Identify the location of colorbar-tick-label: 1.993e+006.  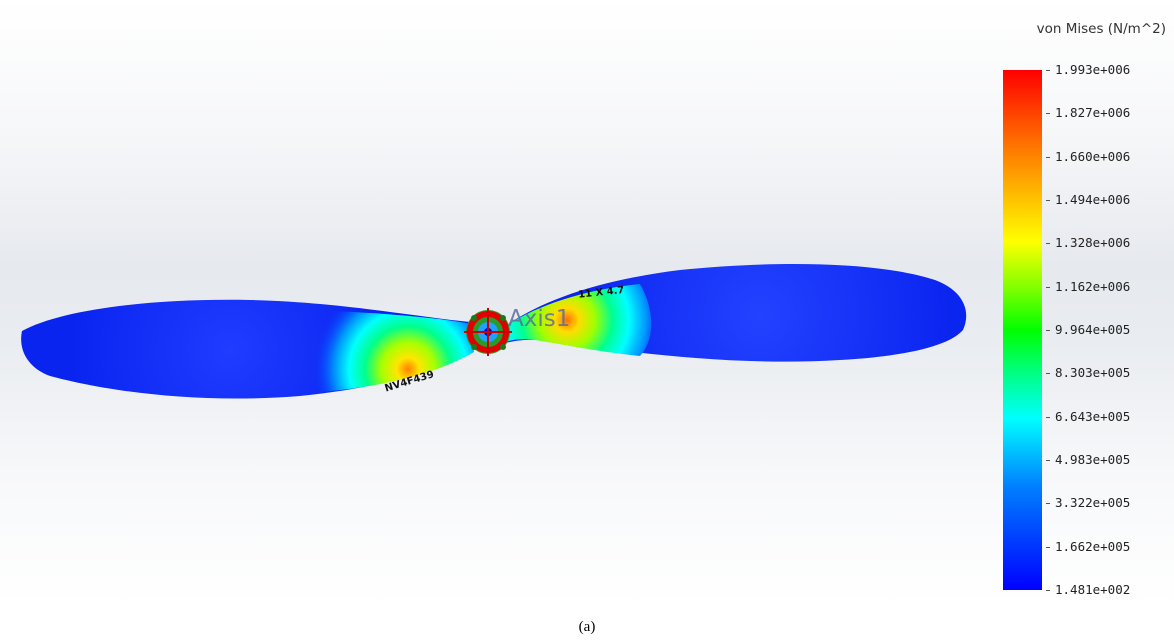
(1093, 69).